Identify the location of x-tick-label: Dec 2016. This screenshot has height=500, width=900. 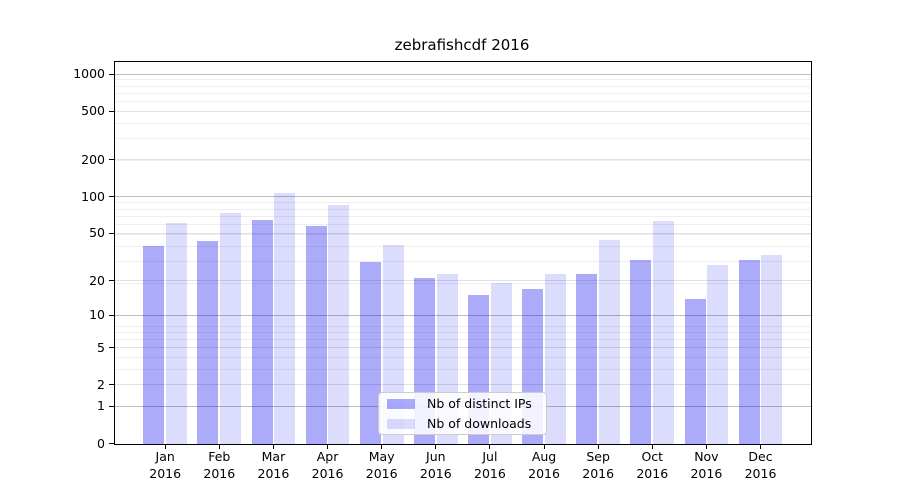
(761, 465).